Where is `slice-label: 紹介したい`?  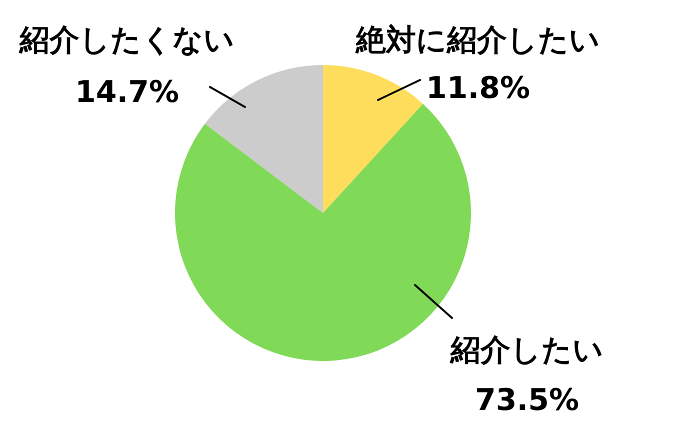
slice-label: 紹介したい is located at coordinates (527, 350).